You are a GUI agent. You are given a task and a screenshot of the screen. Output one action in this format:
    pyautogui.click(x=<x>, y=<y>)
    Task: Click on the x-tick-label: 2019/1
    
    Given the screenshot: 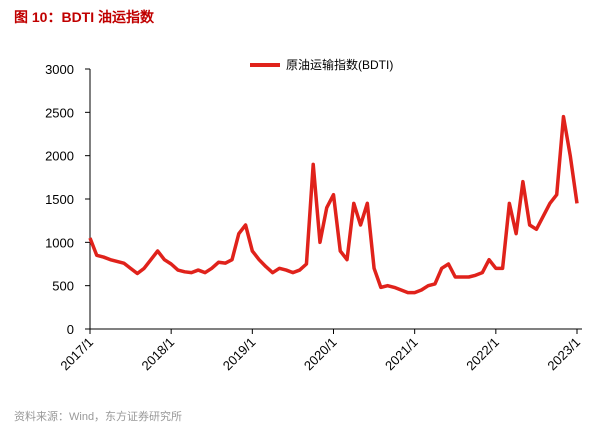 What is the action you would take?
    pyautogui.click(x=239, y=354)
    